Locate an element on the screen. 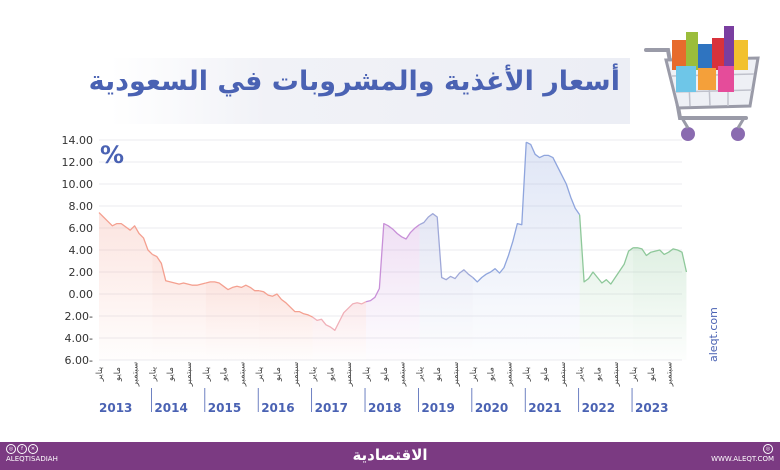 This screenshot has height=470, width=780. line-2023 is located at coordinates (660, 260).